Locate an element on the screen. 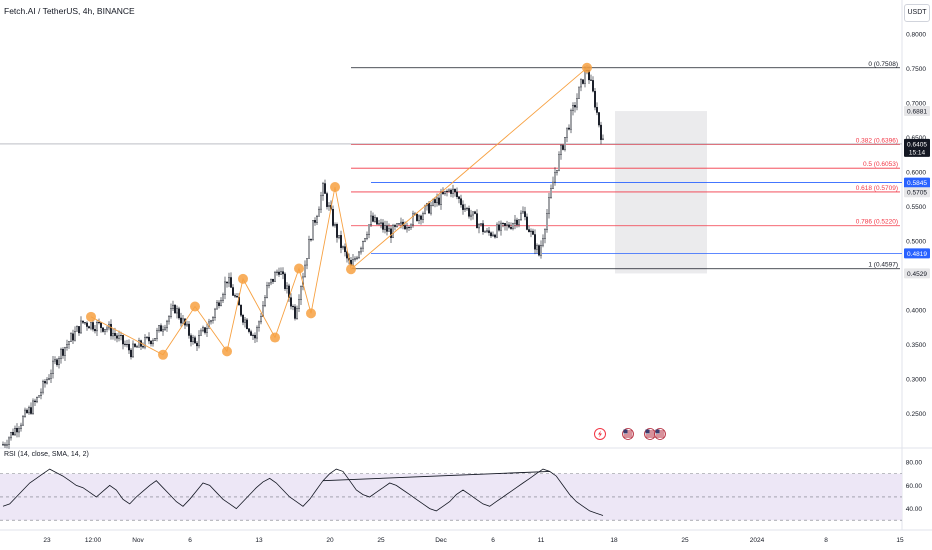 The image size is (932, 550). price-axis-label: 0.4529 is located at coordinates (917, 274).